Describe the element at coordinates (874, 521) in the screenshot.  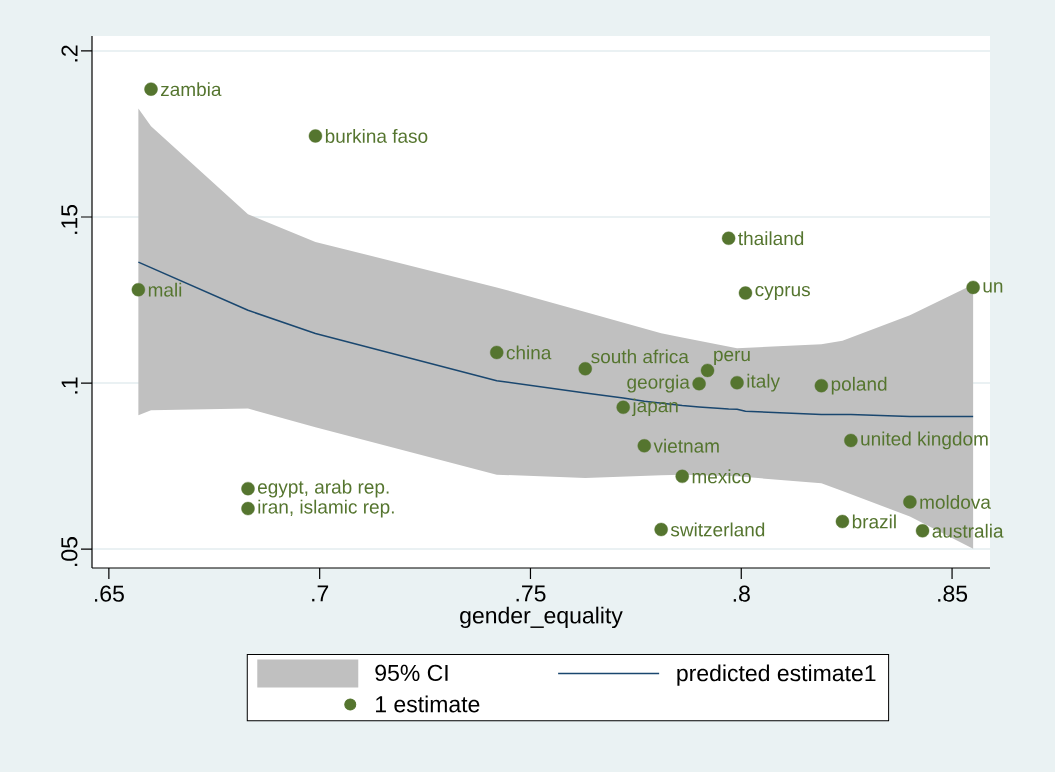
I see `data-label: brazil` at that location.